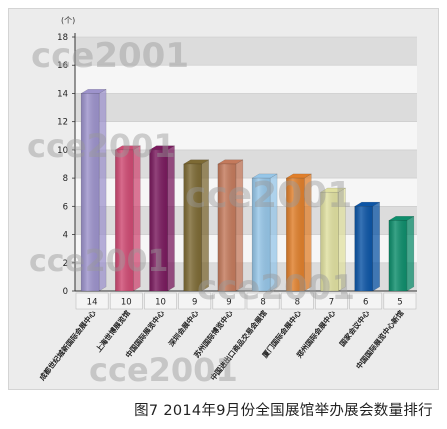 This screenshot has width=447, height=429. Describe the element at coordinates (283, 411) in the screenshot. I see `figure-caption: 图7 2014年9月份全国展馆举办展会数量排行` at that location.